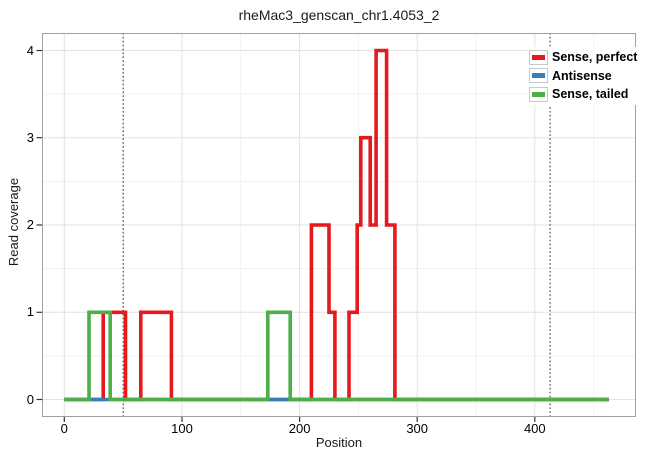 Image resolution: width=650 pixels, height=460 pixels. I want to click on legend-label: Sense, tailed, so click(590, 94).